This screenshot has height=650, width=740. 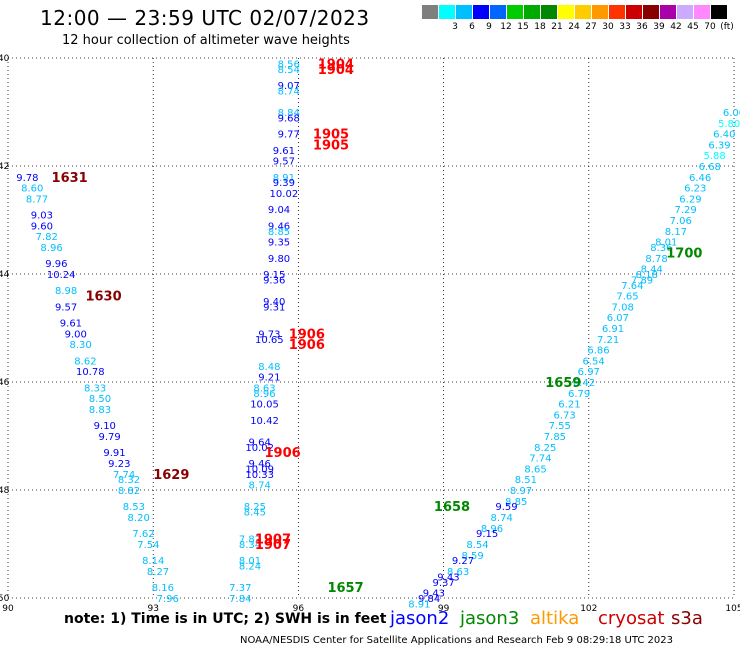 I want to click on colorbar-label: 9, so click(x=489, y=27).